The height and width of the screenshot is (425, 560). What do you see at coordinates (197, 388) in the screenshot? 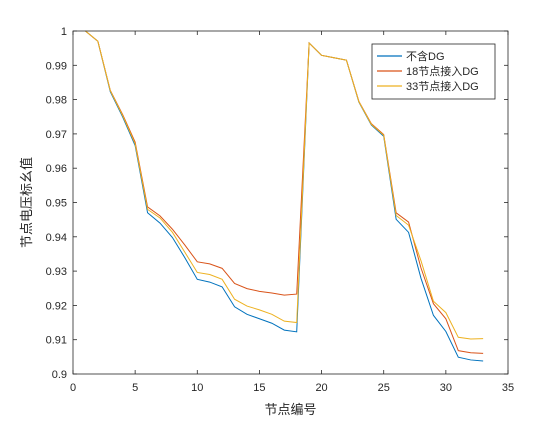
I see `x-tick-label: 10` at bounding box center [197, 388].